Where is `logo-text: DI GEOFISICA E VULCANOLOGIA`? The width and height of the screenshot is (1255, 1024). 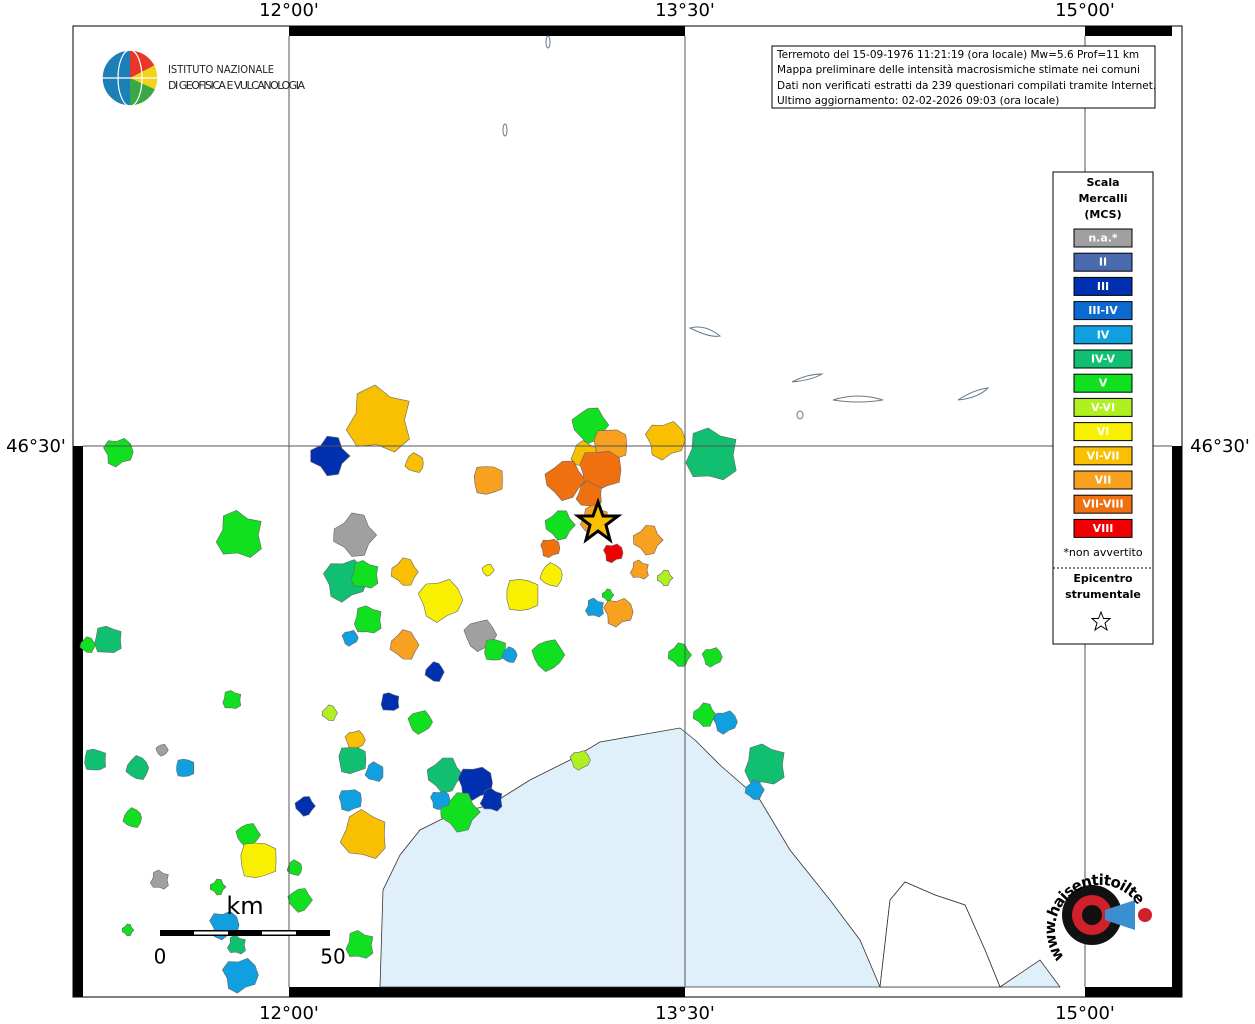
logo-text: DI GEOFISICA E VULCANOLOGIA is located at coordinates (236, 85).